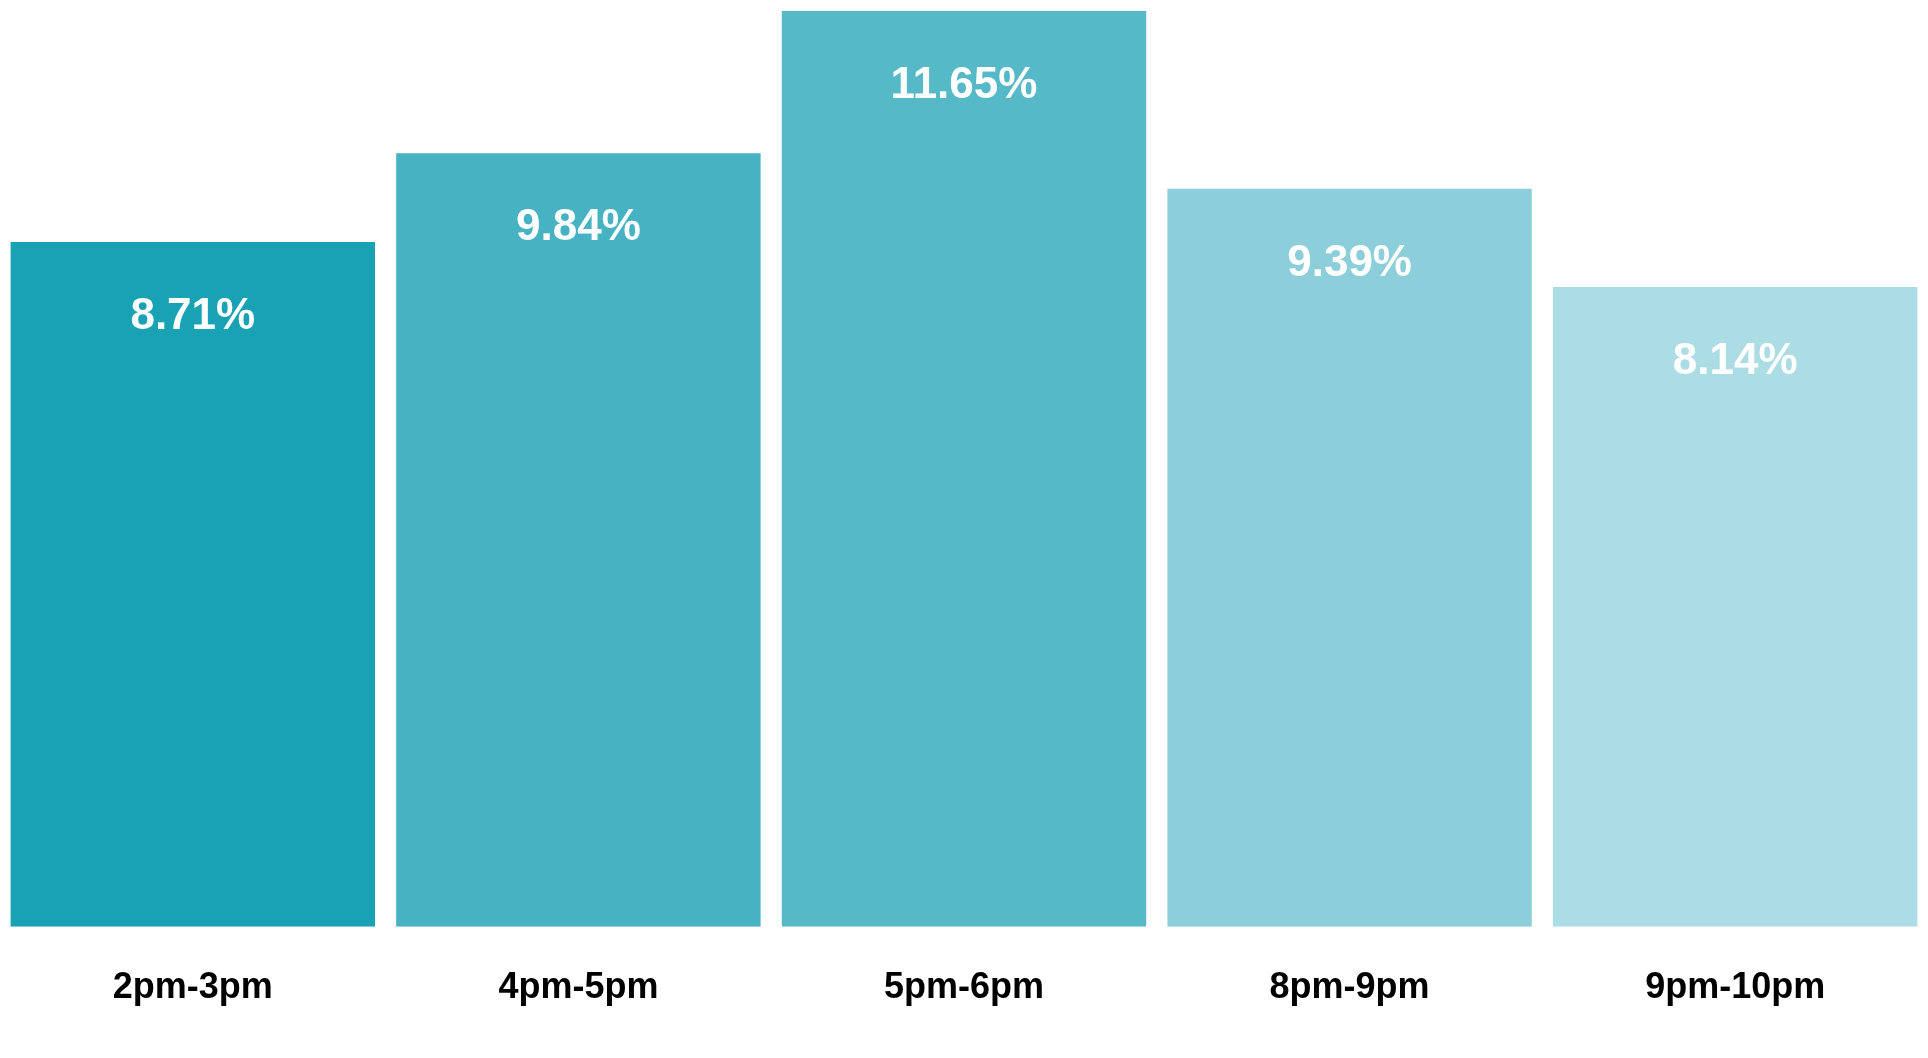  I want to click on data-label: 9.39%, so click(1349, 260).